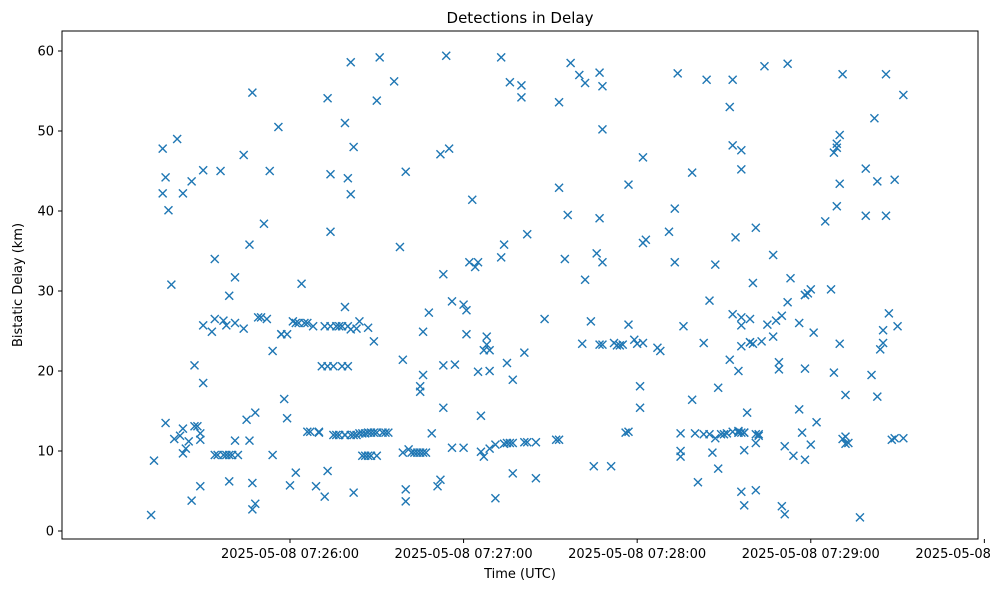  What do you see at coordinates (50, 532) in the screenshot?
I see `y-tick-label: 0` at bounding box center [50, 532].